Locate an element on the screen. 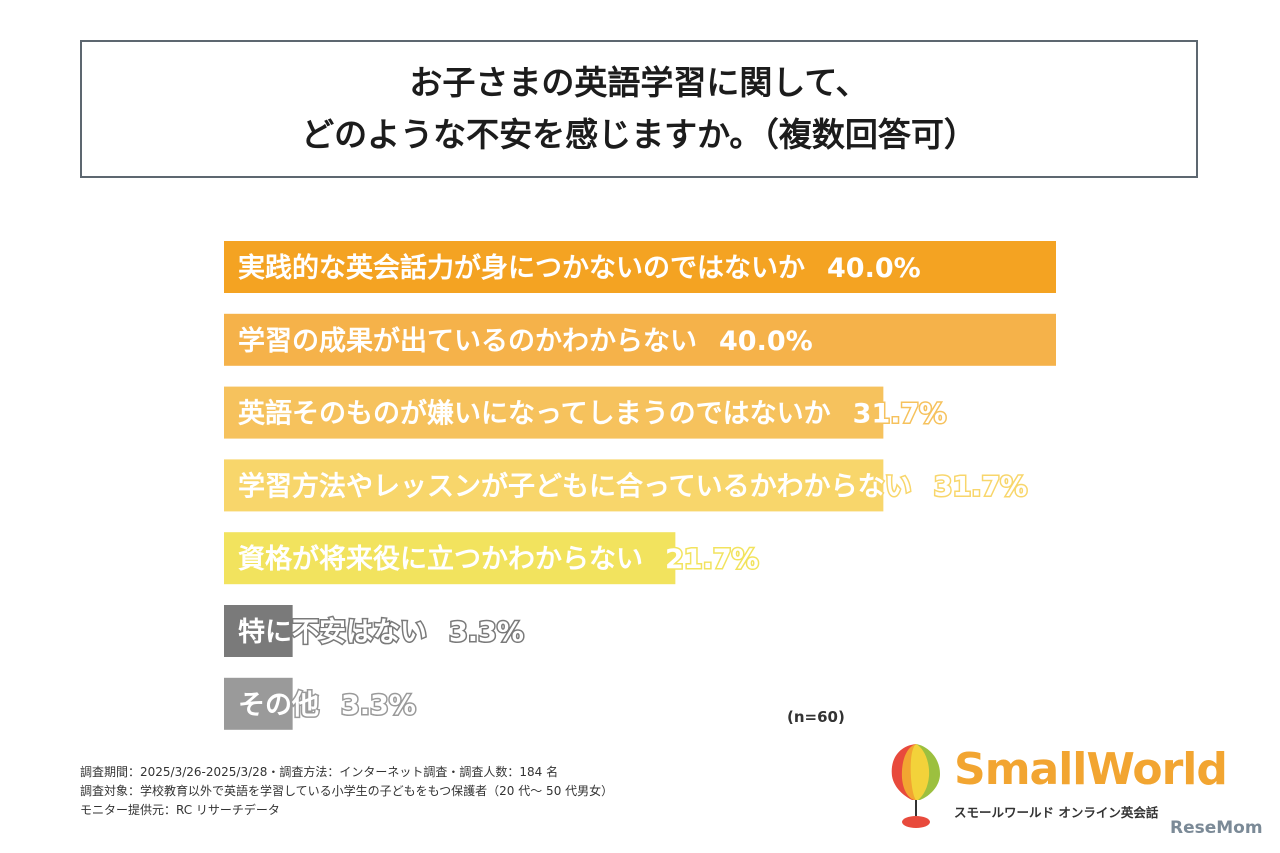  logo-subtitle: スモールワールド オンライン英会話 is located at coordinates (1056, 812).